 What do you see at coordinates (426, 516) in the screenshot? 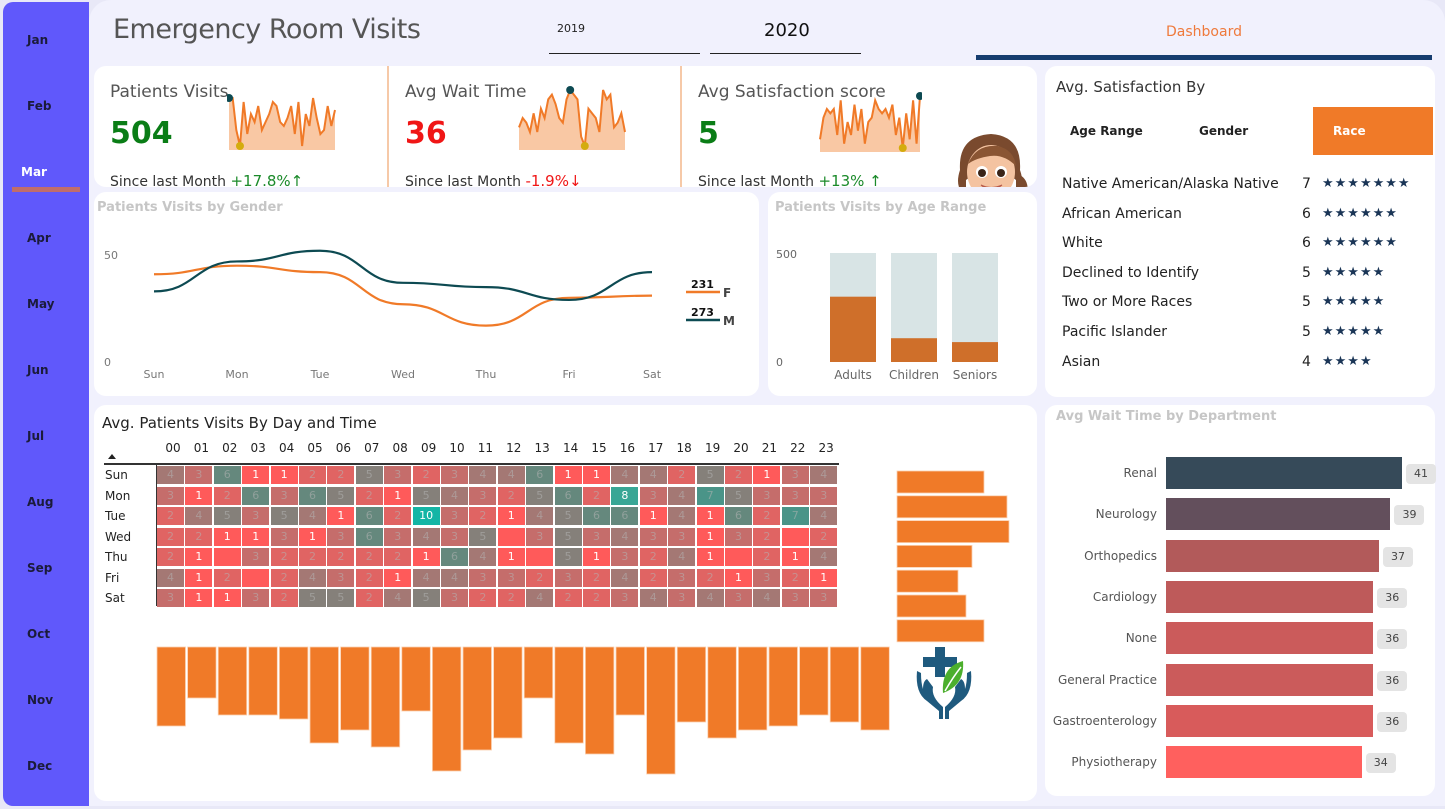
I see `heatmap-cell: 10` at bounding box center [426, 516].